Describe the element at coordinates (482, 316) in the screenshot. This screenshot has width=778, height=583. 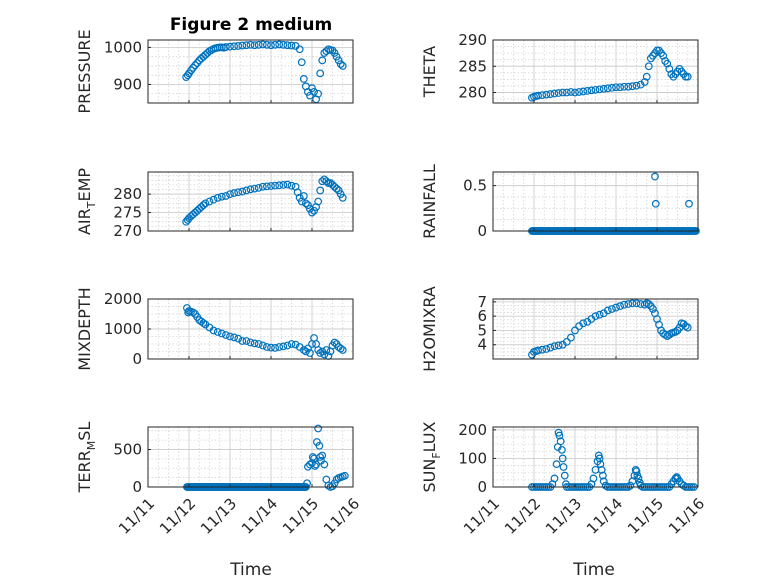
I see `y-tick-label: 6` at that location.